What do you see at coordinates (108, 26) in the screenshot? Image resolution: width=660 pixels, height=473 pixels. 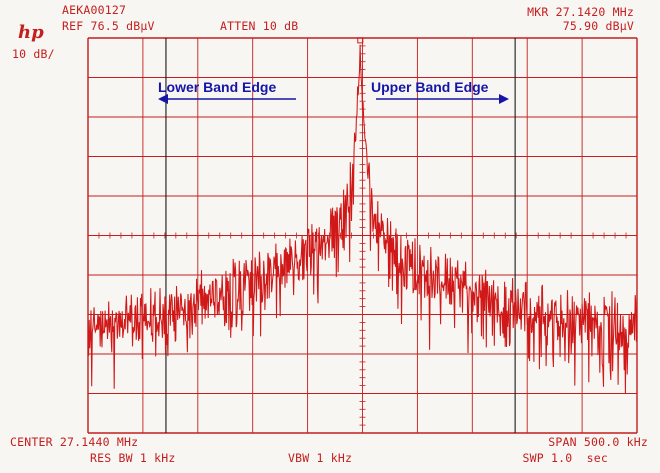 I see `ref-level-label: REF 76.5 dBµV` at bounding box center [108, 26].